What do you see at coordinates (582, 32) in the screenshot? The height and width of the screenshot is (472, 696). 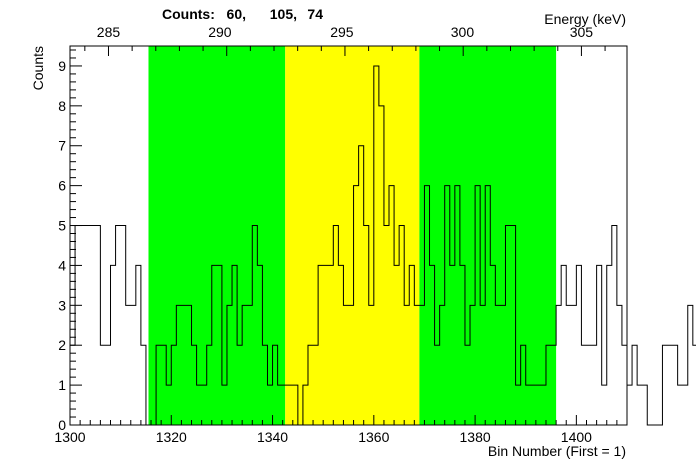 I see `energy-tick-label: 305` at bounding box center [582, 32].